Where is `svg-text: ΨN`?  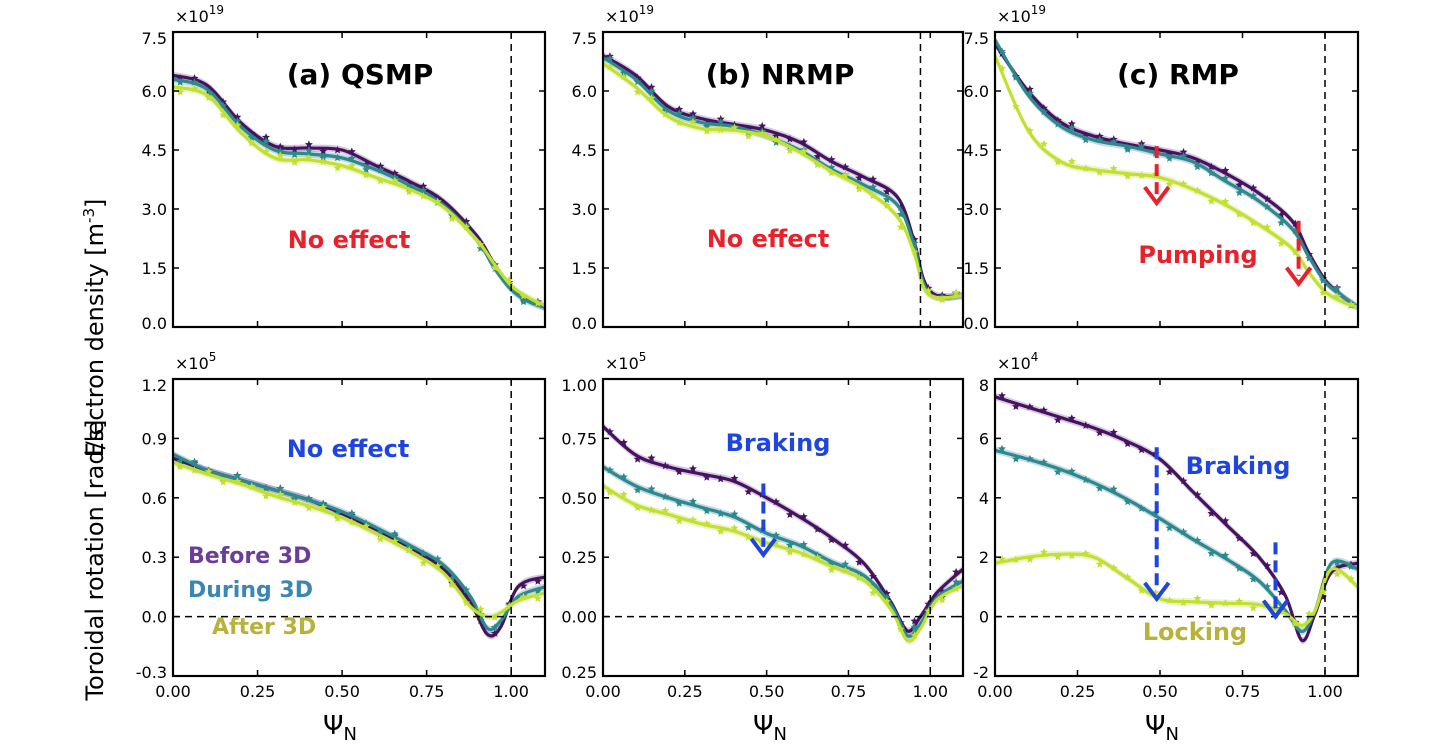 svg-text: ΨN is located at coordinates (1162, 728).